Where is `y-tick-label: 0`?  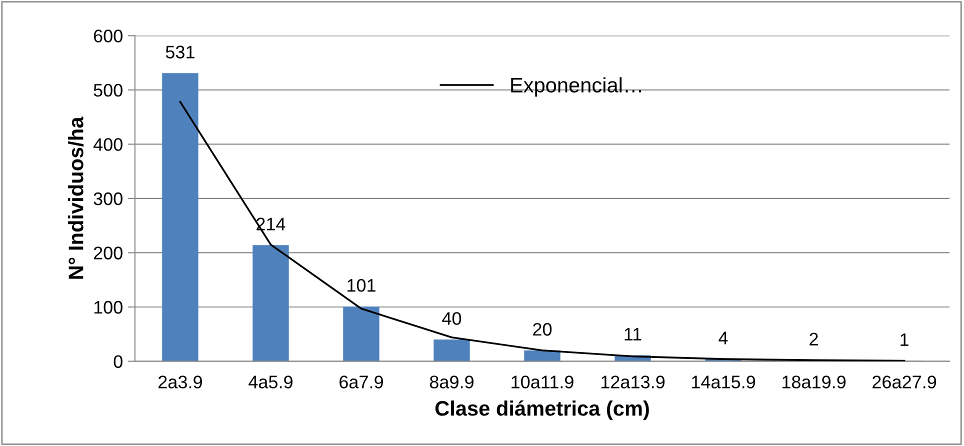
y-tick-label: 0 is located at coordinates (118, 361).